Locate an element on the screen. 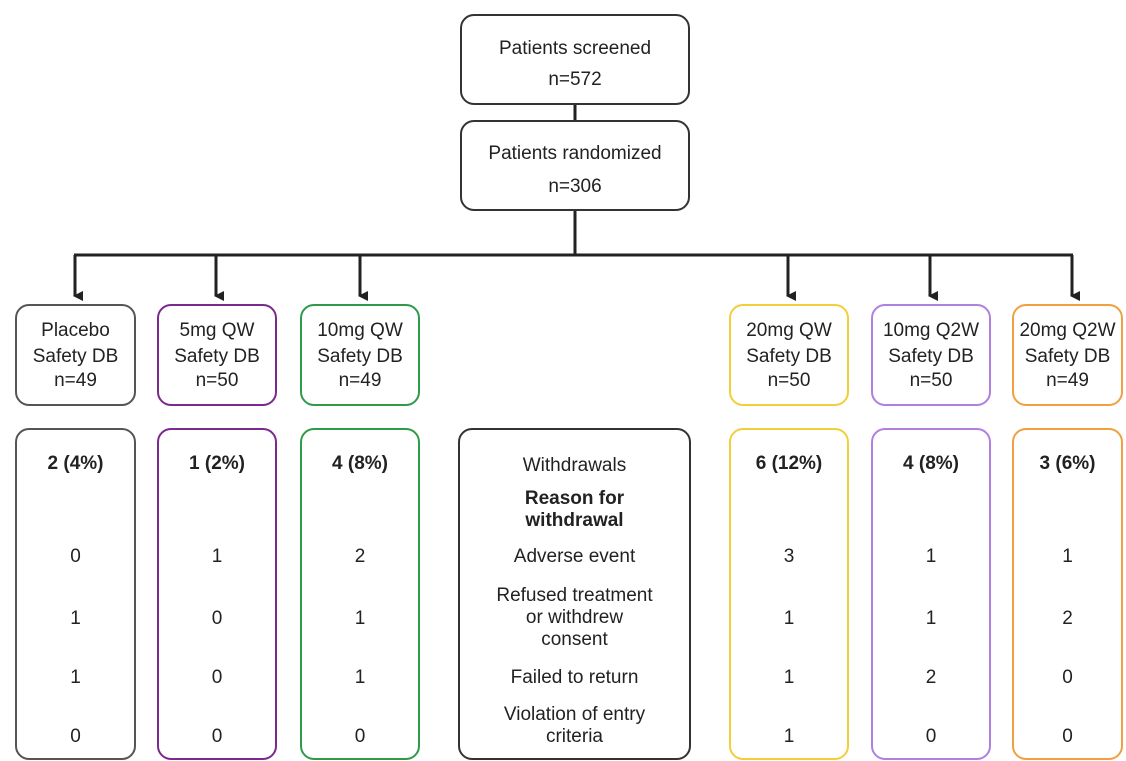 The height and width of the screenshot is (761, 1126). randomized-label: Patients randomized is located at coordinates (575, 153).